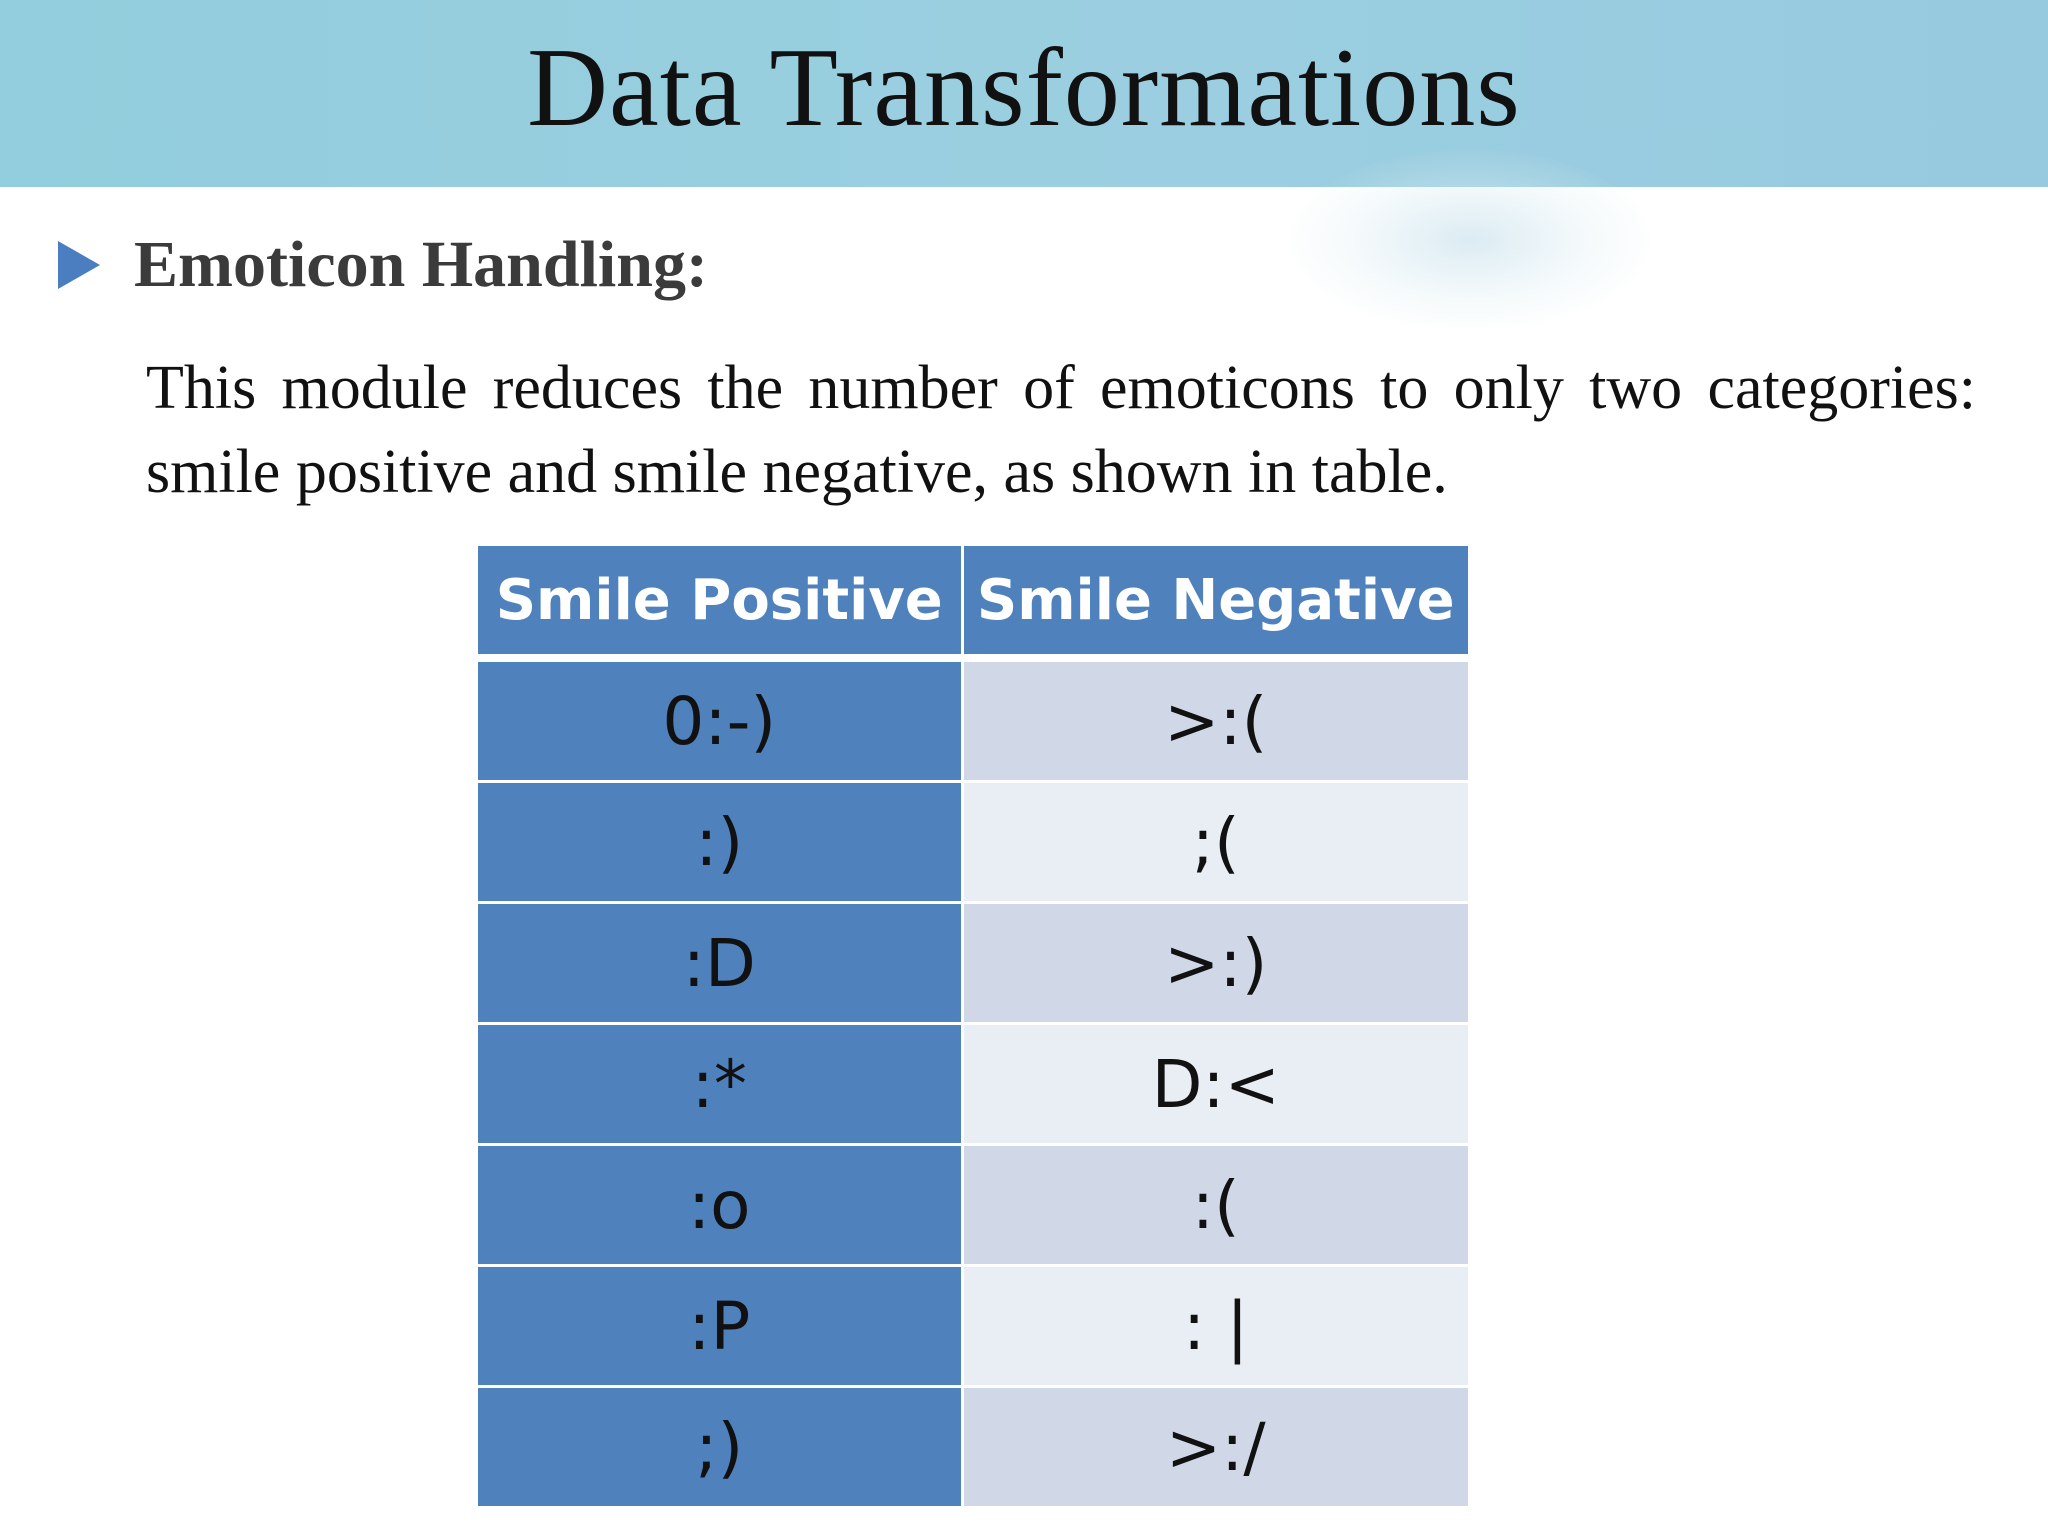 The width and height of the screenshot is (2048, 1536). What do you see at coordinates (79, 265) in the screenshot?
I see `triangle-bullet-icon` at bounding box center [79, 265].